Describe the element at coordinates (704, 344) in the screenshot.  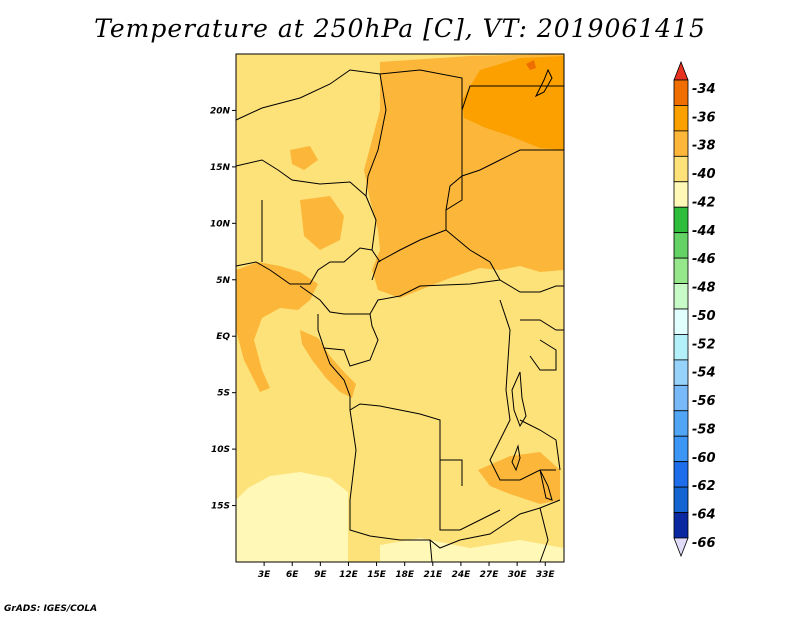
I see `colorbar-label: -52` at that location.